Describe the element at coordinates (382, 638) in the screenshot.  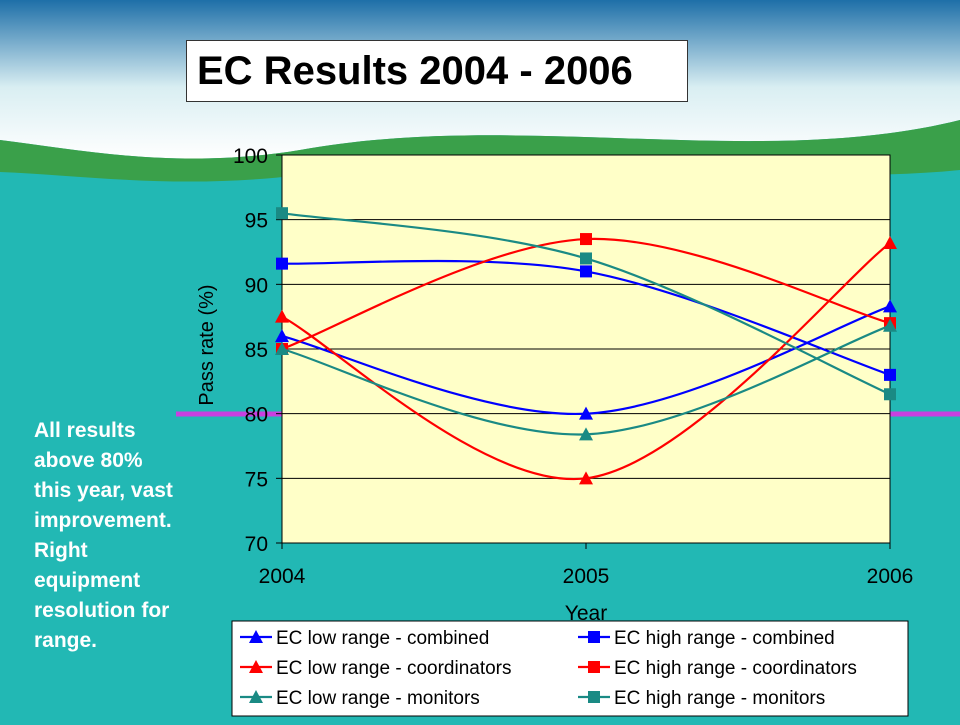
I see `legend-label: EC low range - combined` at that location.